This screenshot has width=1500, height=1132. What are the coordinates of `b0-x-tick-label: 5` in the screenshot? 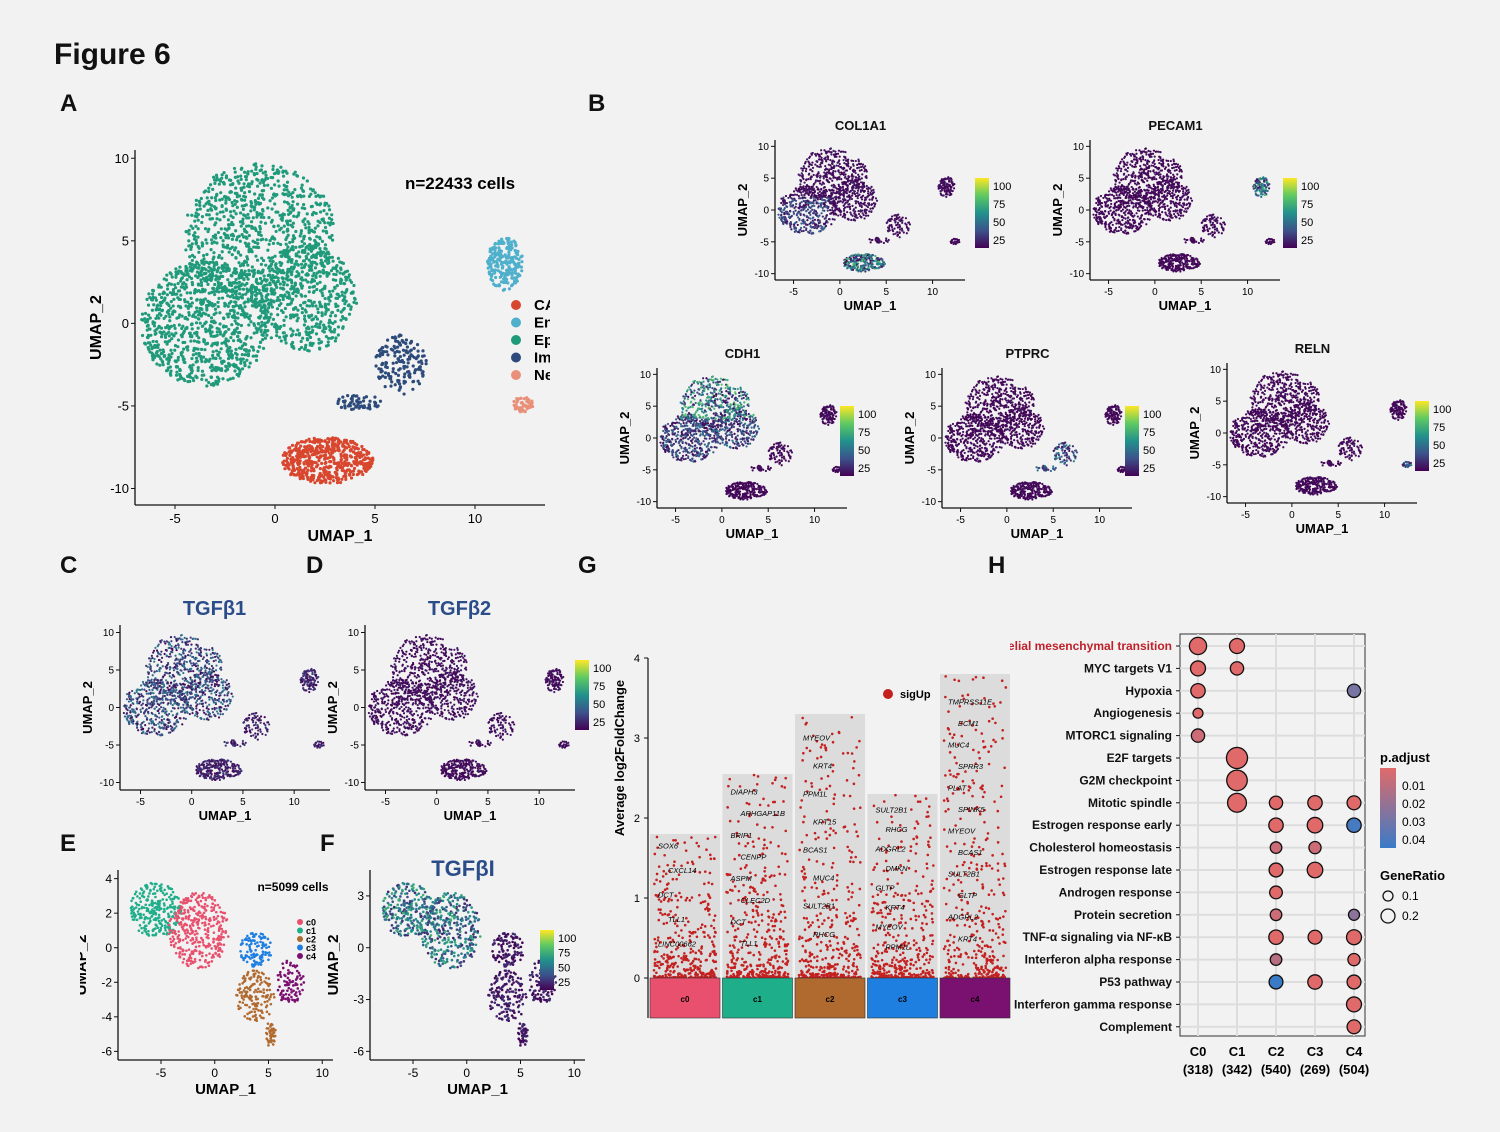 It's located at (886, 292).